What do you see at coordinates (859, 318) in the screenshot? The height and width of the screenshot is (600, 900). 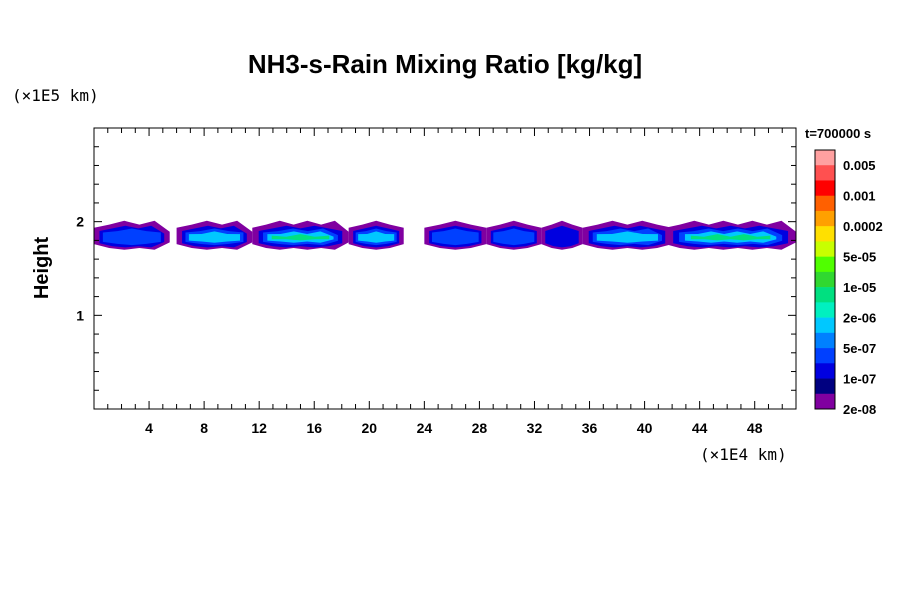 I see `colorbar-tick-label: 2e-06` at bounding box center [859, 318].